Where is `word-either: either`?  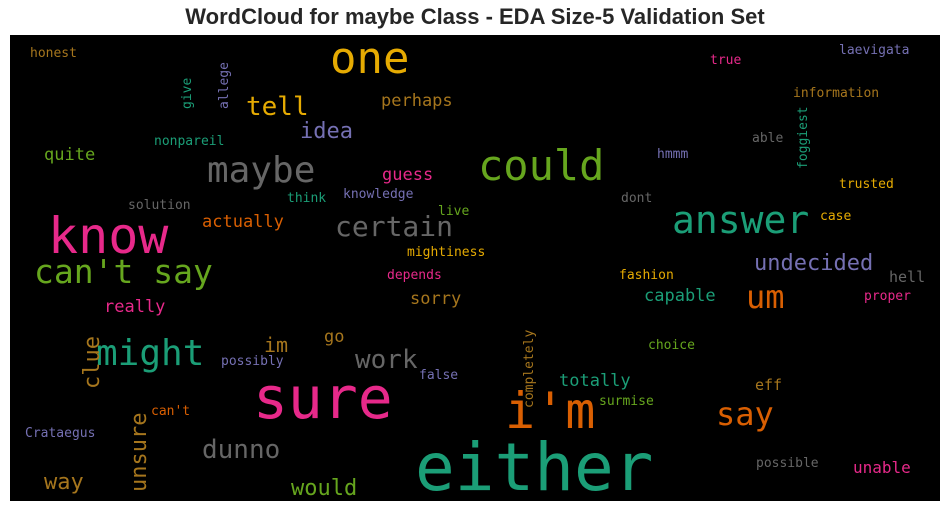 word-either: either is located at coordinates (534, 465).